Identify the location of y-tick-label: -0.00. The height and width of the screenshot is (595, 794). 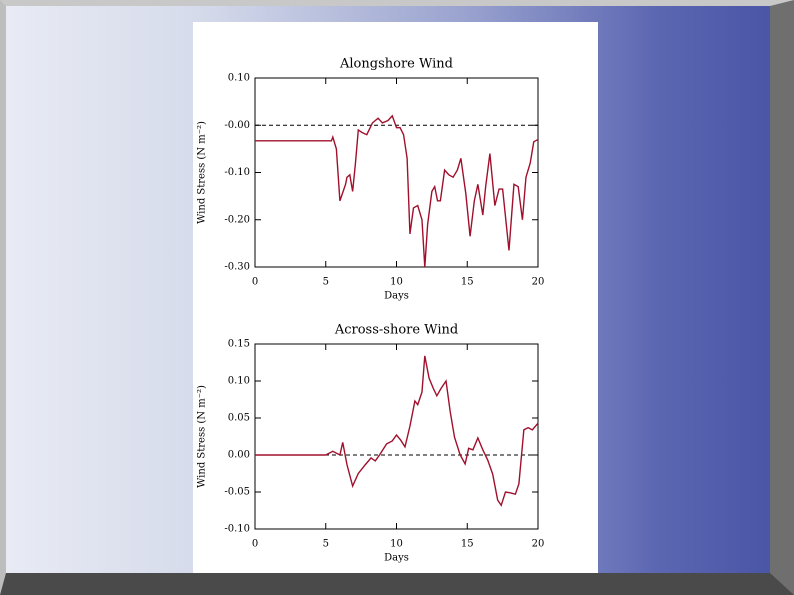
(237, 125).